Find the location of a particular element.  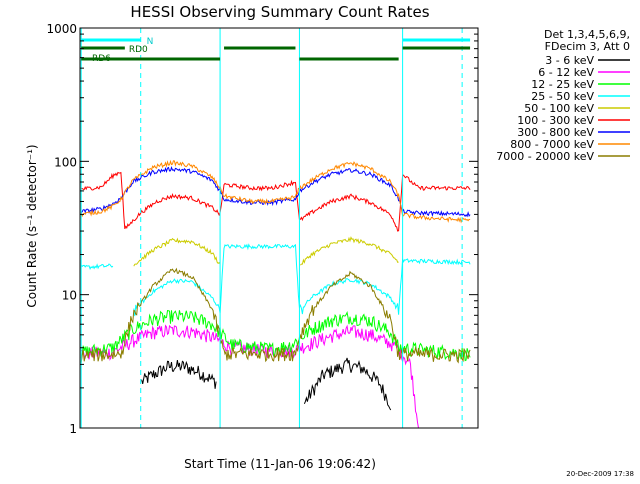

y-tick-label: 1 is located at coordinates (73, 429).